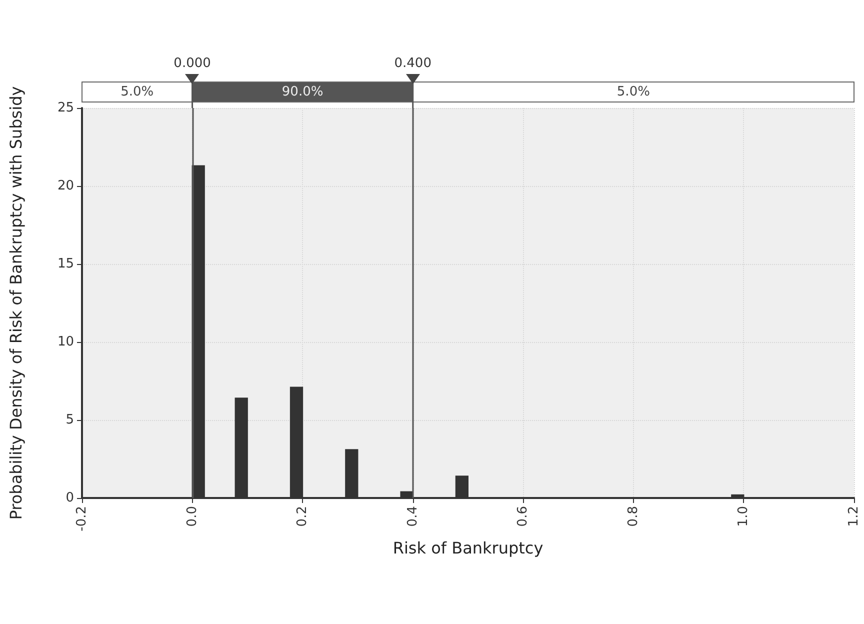  I want to click on y-tick-label: 5, so click(70, 420).